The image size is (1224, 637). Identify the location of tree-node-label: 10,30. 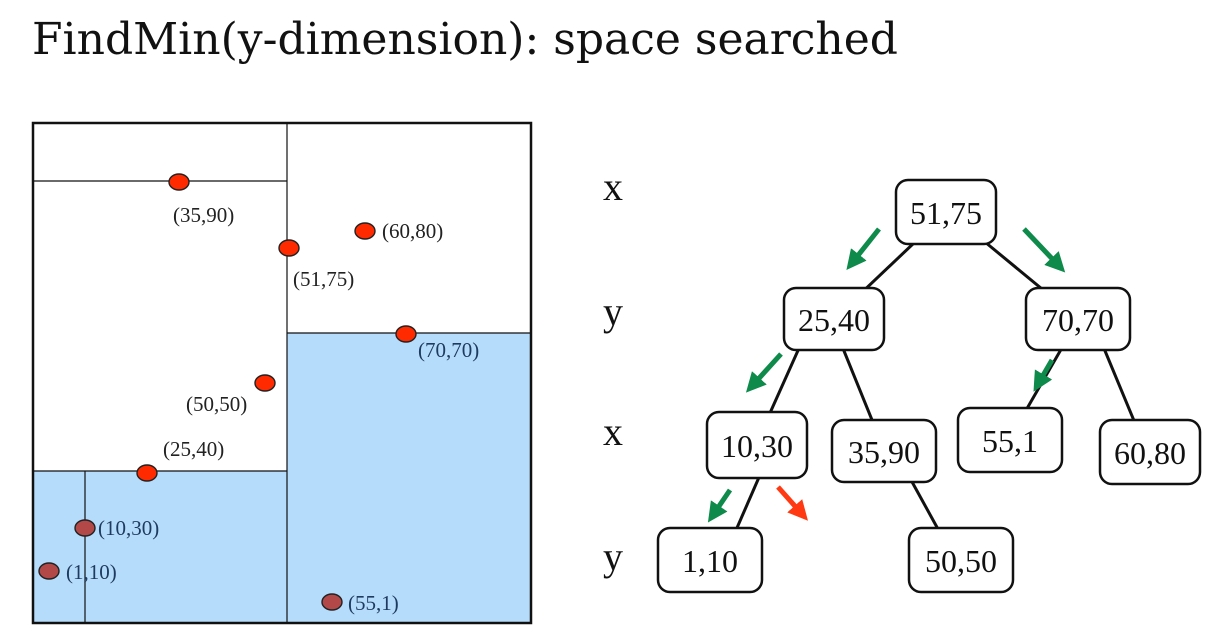
(757, 446).